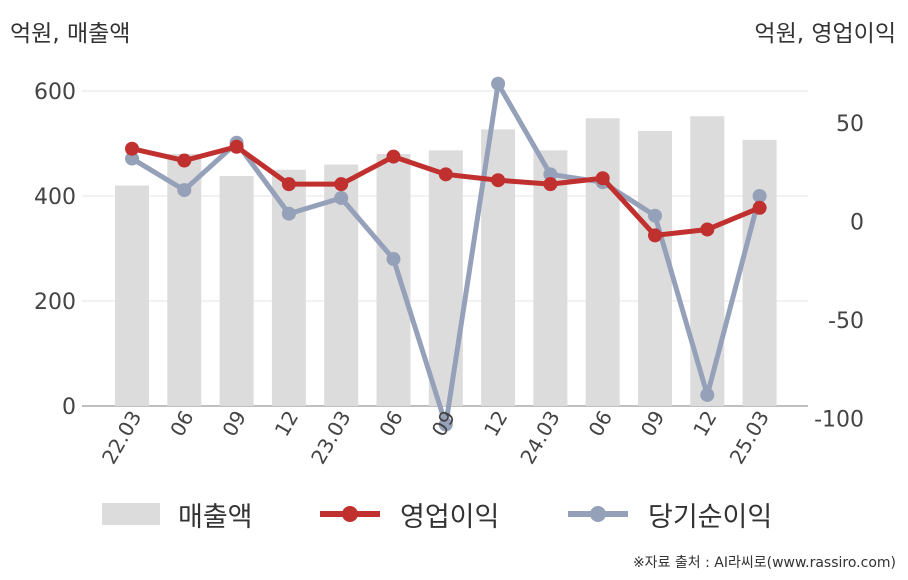  I want to click on legend-item-net: 당기순이익, so click(669, 514).